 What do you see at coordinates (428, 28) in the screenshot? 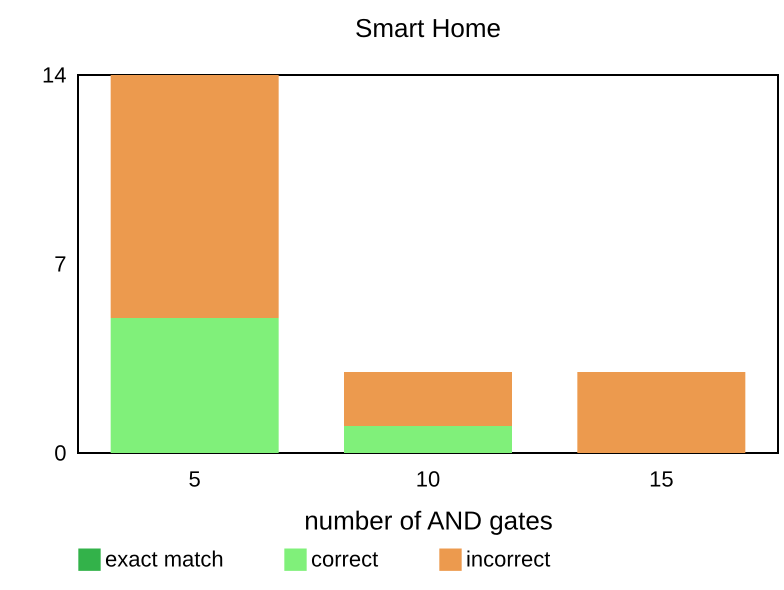
I see `chart-title: Smart Home` at bounding box center [428, 28].